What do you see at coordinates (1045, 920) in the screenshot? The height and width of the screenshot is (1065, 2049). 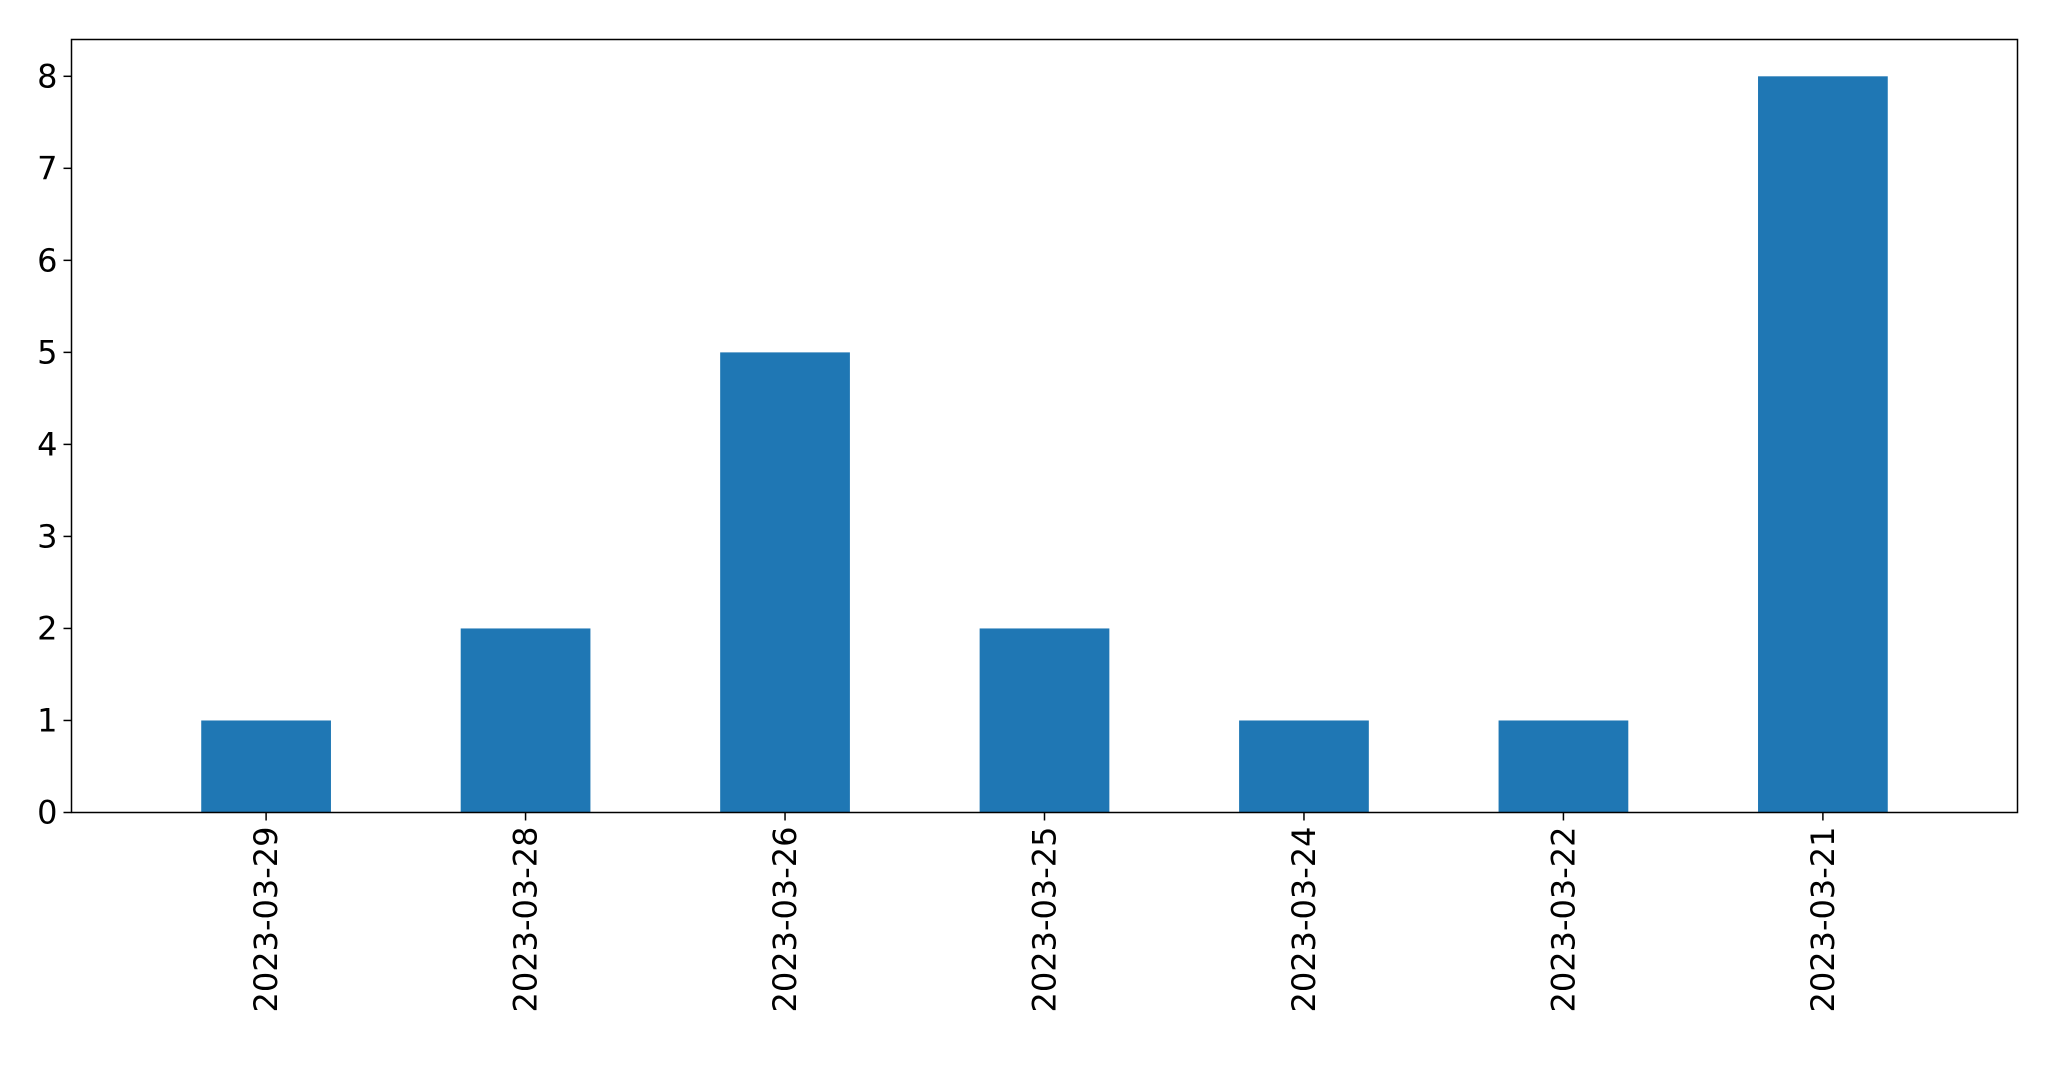 I see `x-tick-label: 2023-03-25` at bounding box center [1045, 920].